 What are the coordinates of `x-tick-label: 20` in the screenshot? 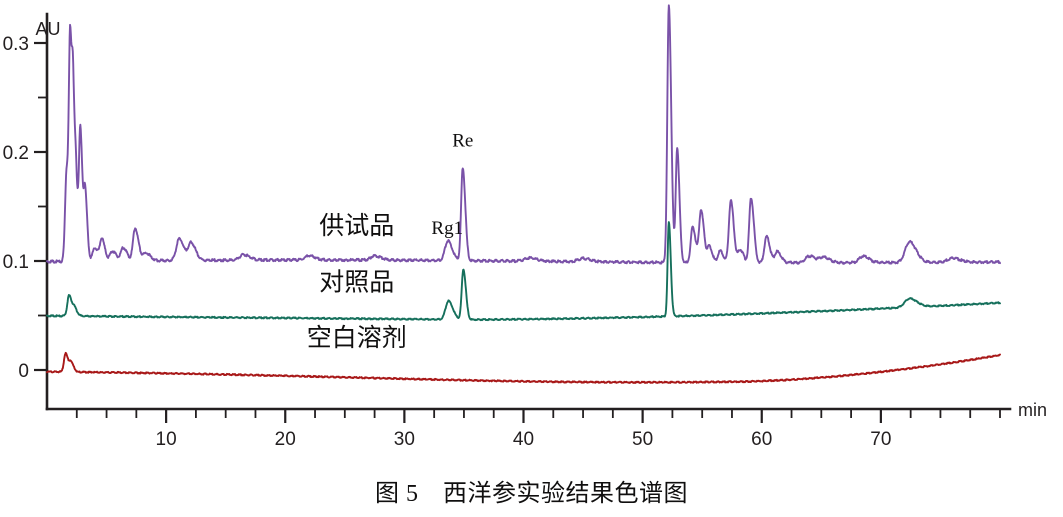 It's located at (285, 439).